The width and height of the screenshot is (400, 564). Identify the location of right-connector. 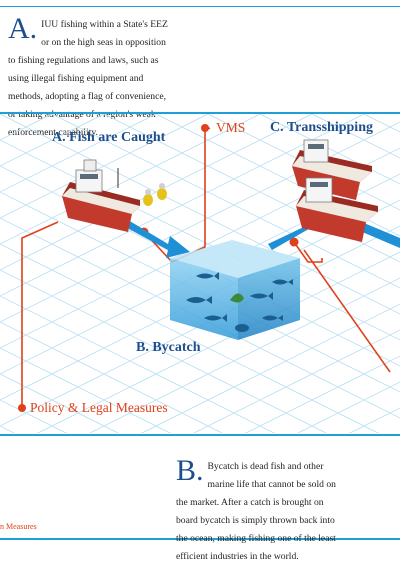
(347, 311).